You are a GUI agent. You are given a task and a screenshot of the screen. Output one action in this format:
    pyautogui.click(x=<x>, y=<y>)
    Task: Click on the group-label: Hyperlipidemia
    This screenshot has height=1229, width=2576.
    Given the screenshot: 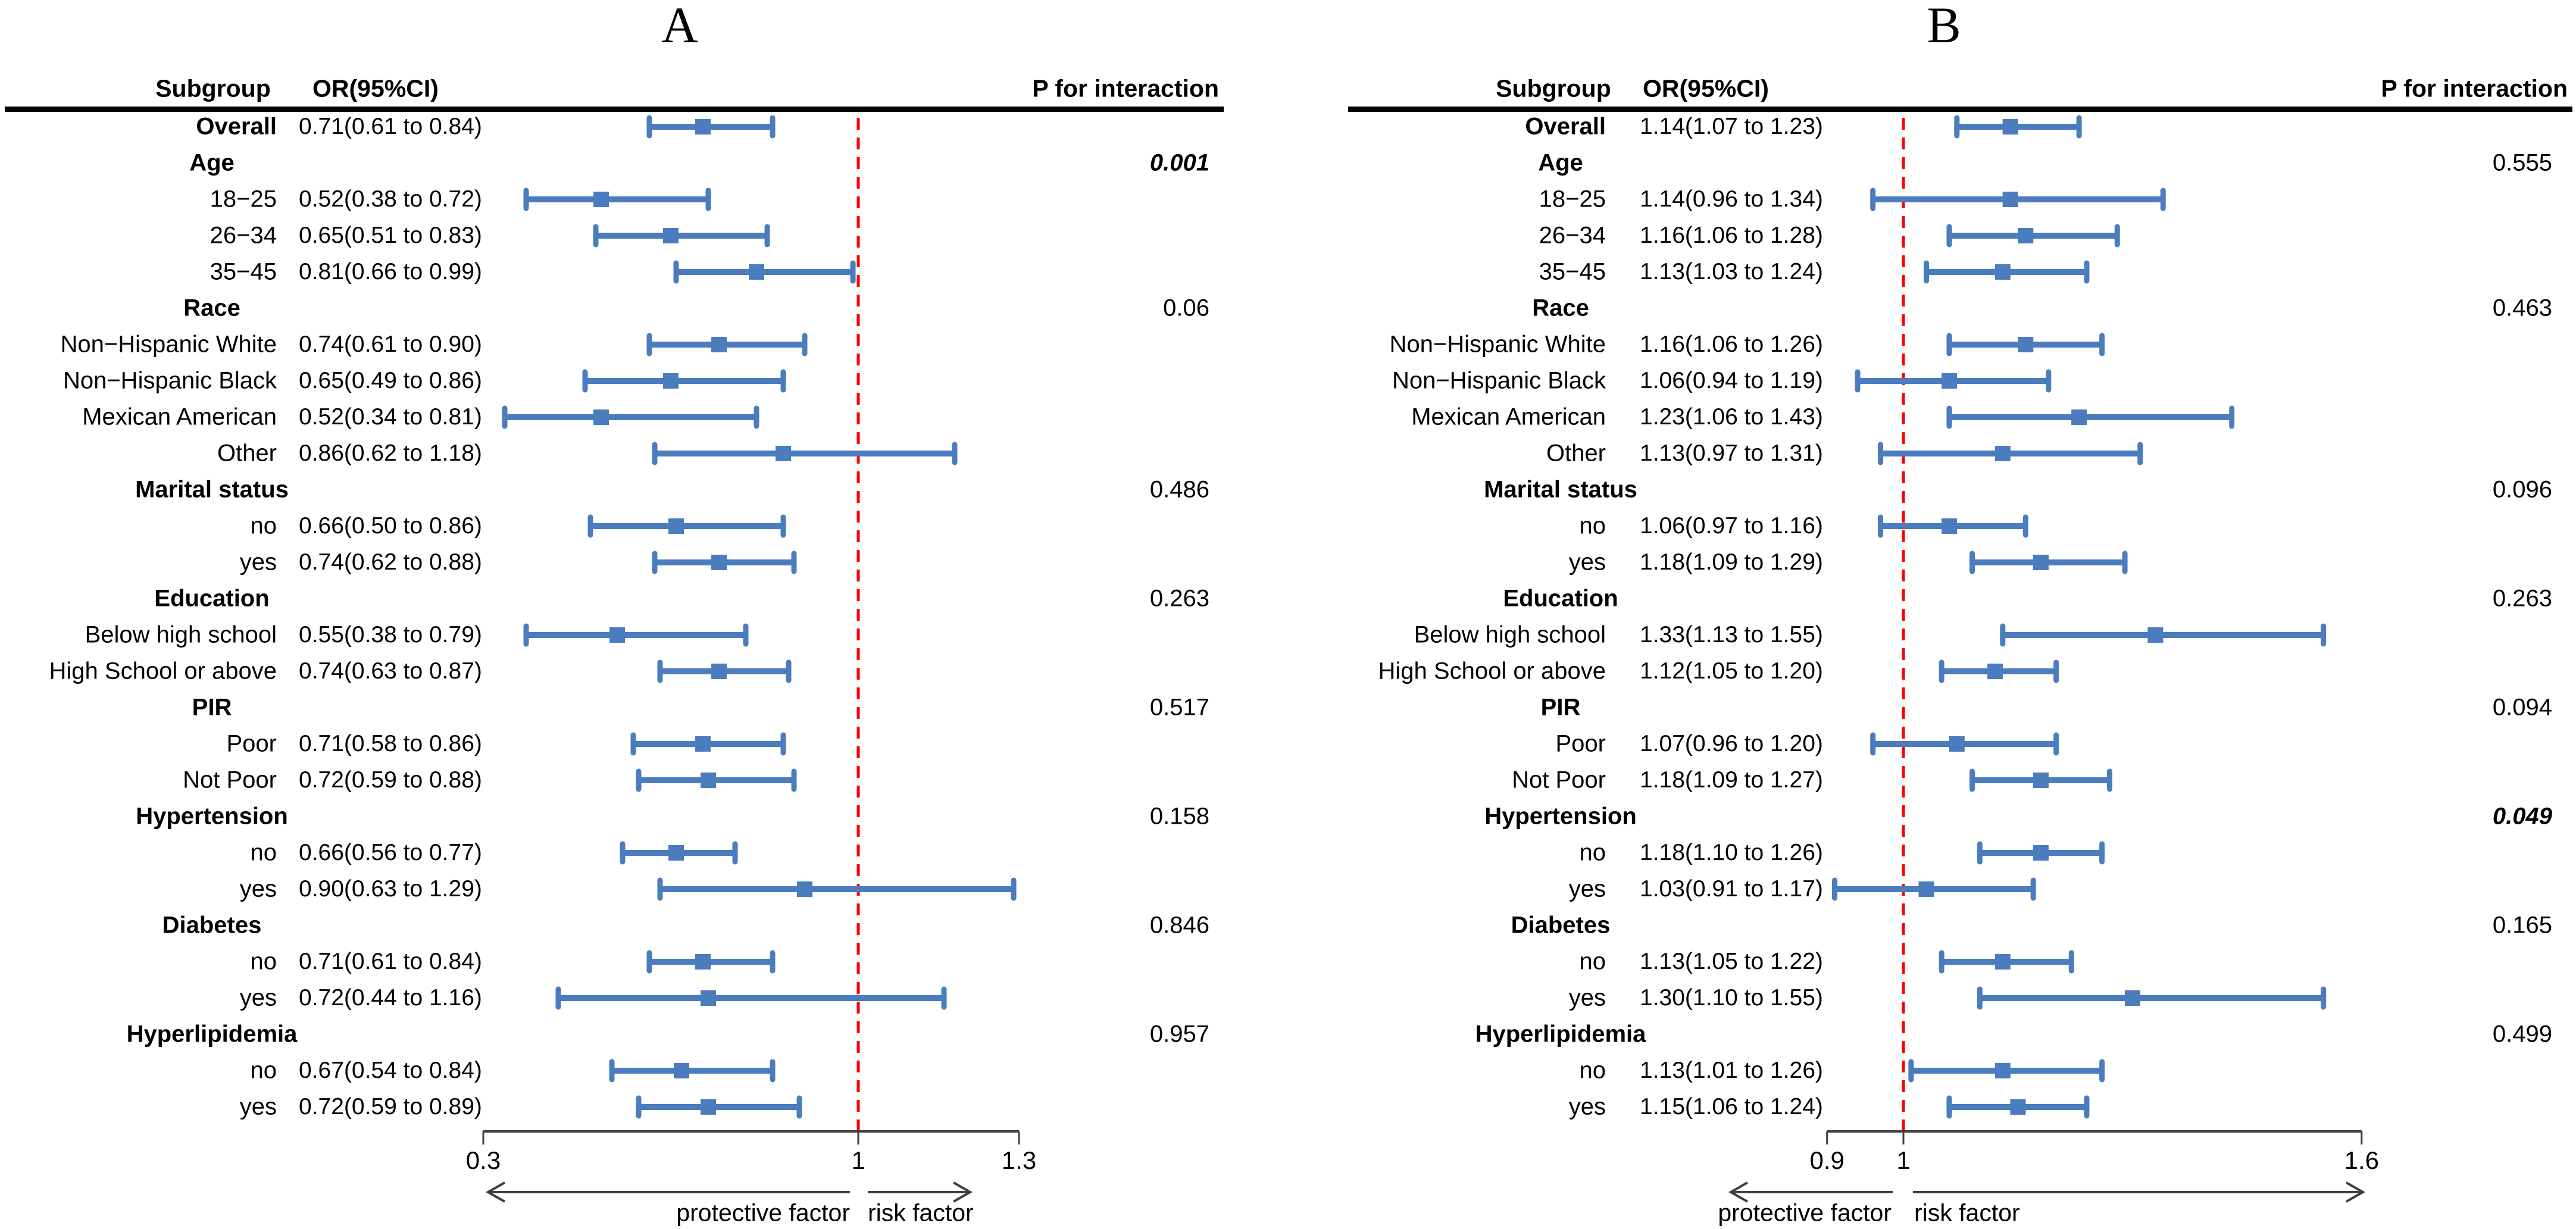 What is the action you would take?
    pyautogui.click(x=212, y=1034)
    